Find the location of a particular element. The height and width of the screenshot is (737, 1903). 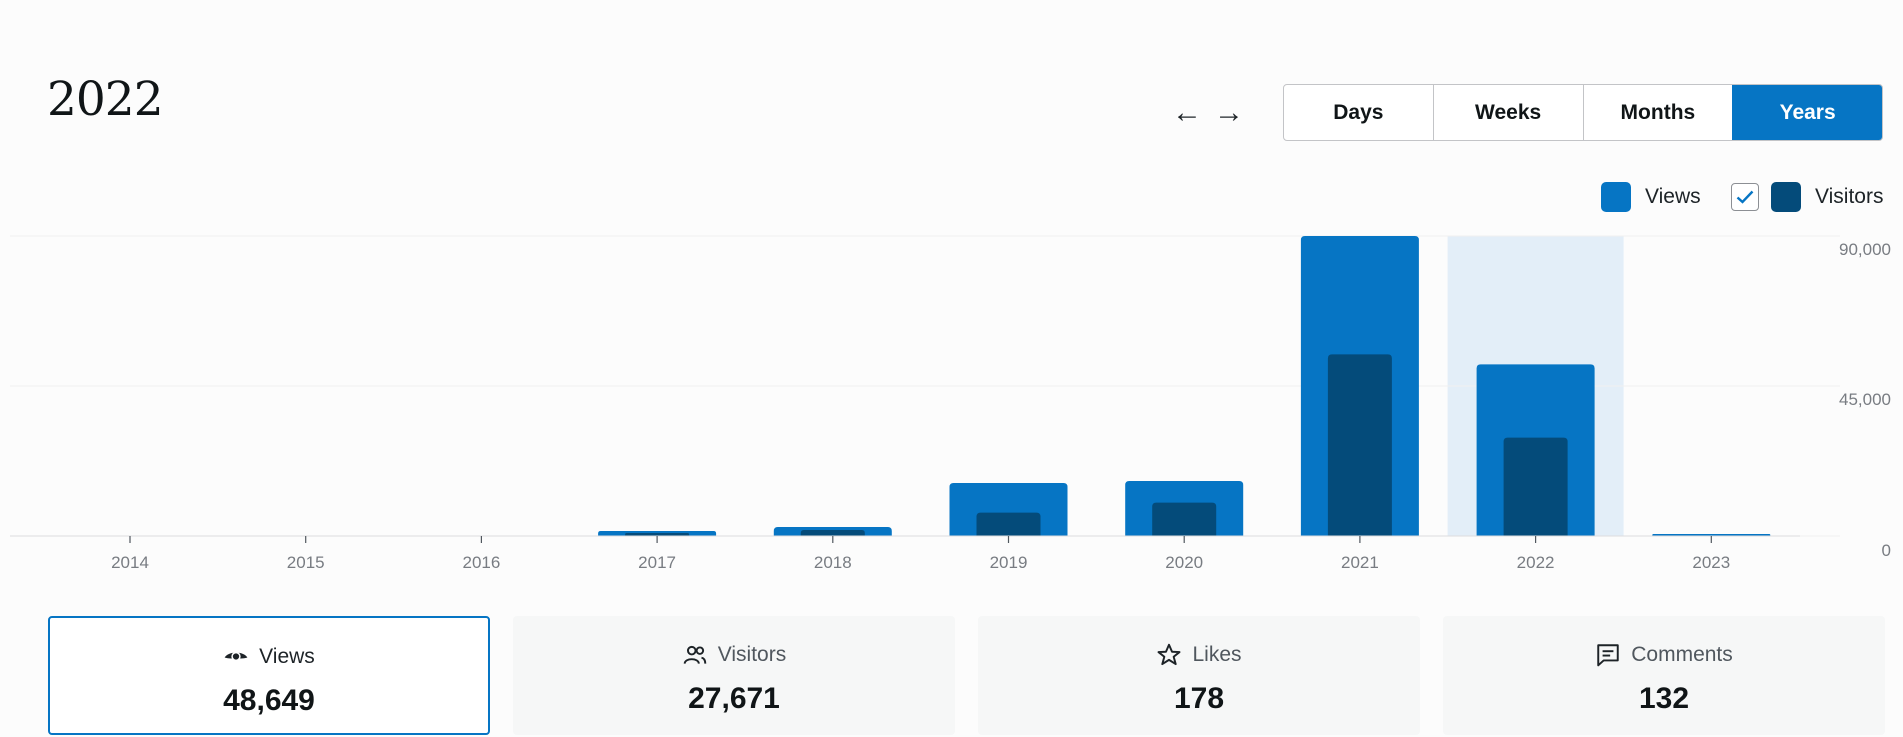

x-tick-label: 2018 is located at coordinates (833, 562).